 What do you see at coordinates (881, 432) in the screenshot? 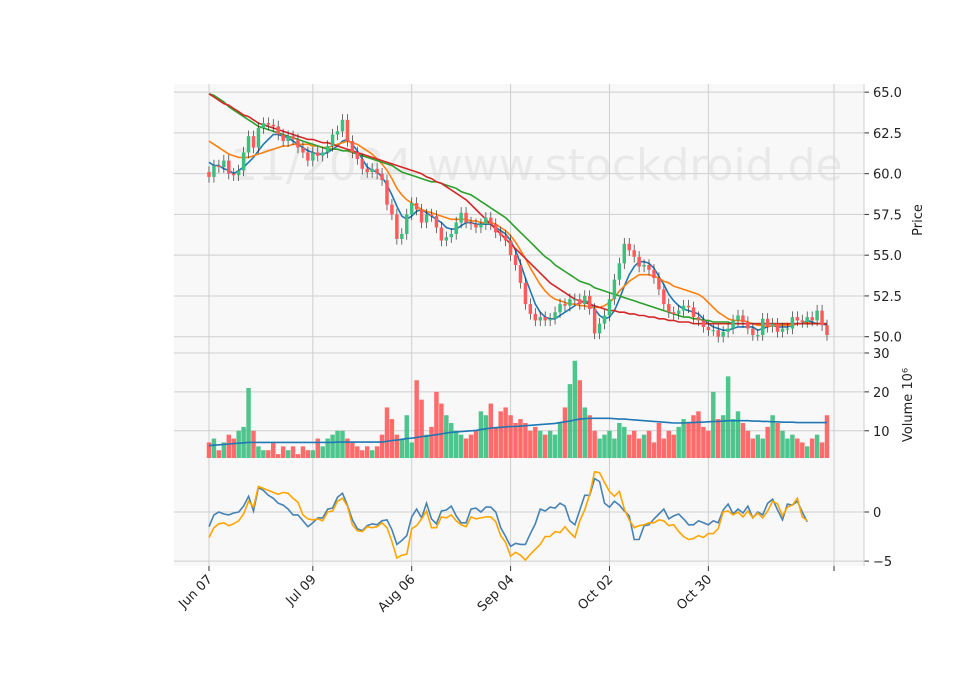
I see `volume-tick-label: 10` at bounding box center [881, 432].